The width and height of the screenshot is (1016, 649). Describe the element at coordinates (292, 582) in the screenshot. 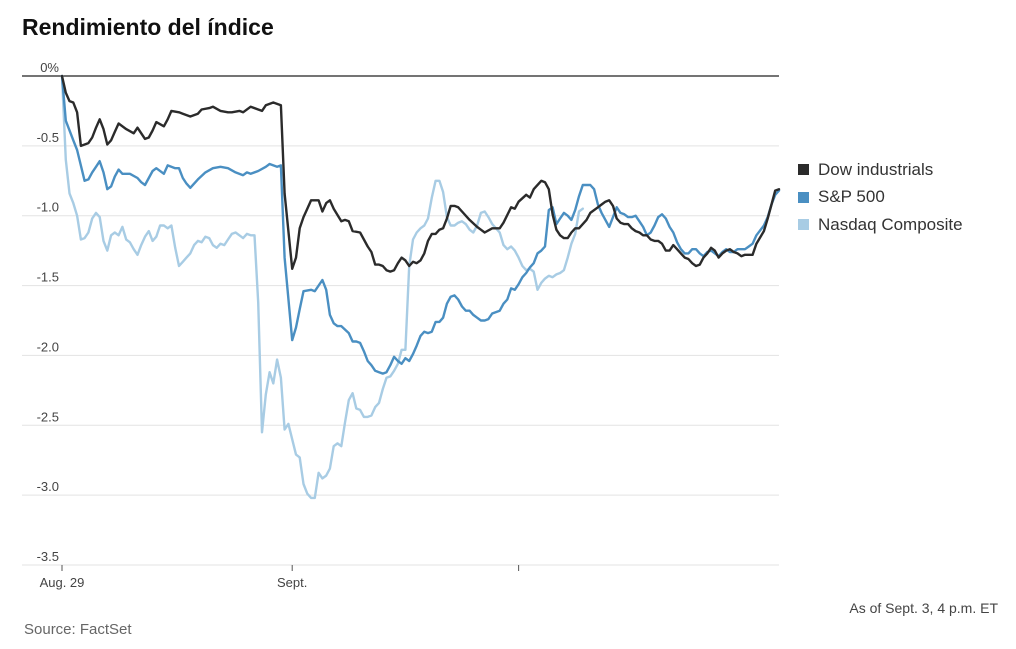

I see `x-tick-label: Sept.` at that location.